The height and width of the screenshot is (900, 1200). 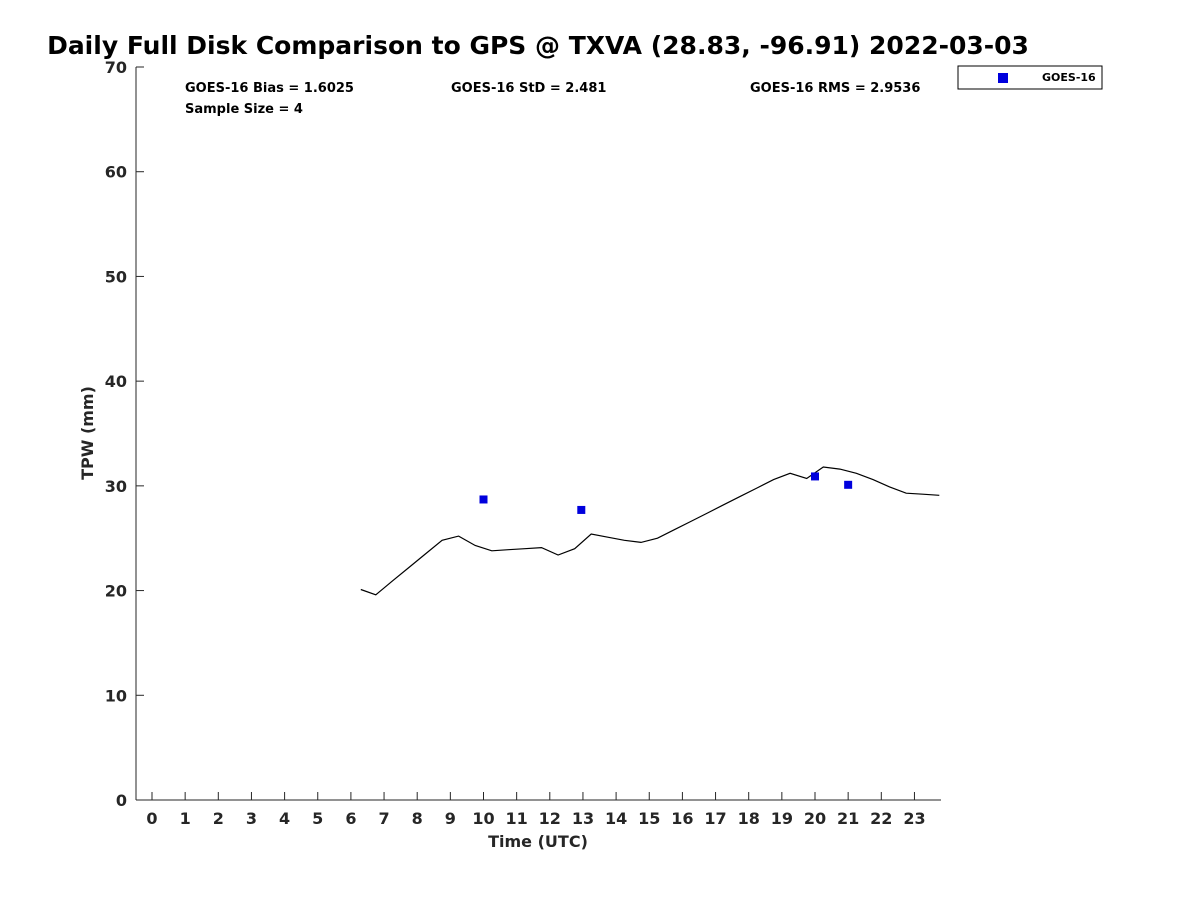 What do you see at coordinates (650, 531) in the screenshot?
I see `gps-tpw-line` at bounding box center [650, 531].